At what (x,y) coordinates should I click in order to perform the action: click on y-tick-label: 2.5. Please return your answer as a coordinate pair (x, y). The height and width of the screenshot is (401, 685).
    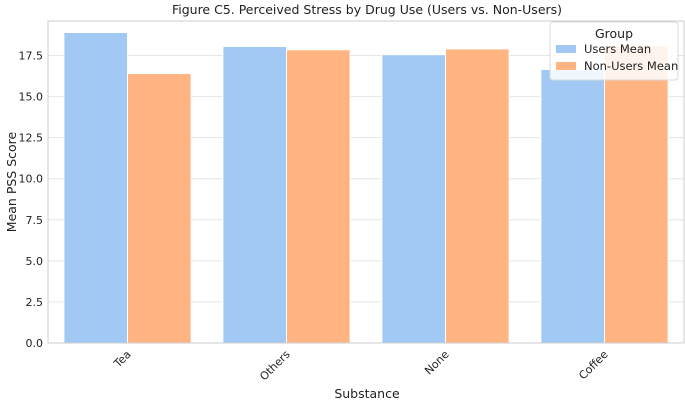
    Looking at the image, I should click on (35, 302).